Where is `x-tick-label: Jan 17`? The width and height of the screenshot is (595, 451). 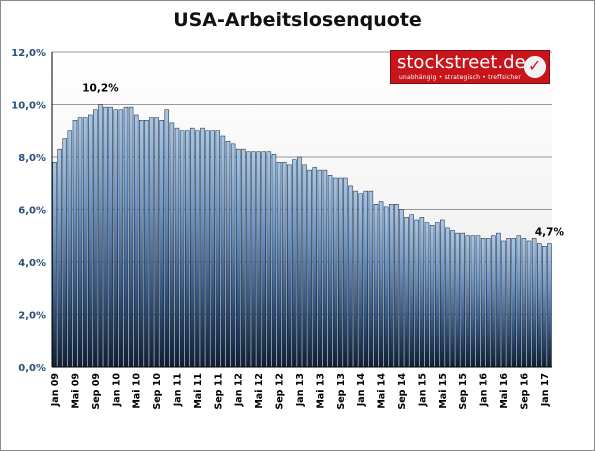
x-tick-label: Jan 17 is located at coordinates (545, 390).